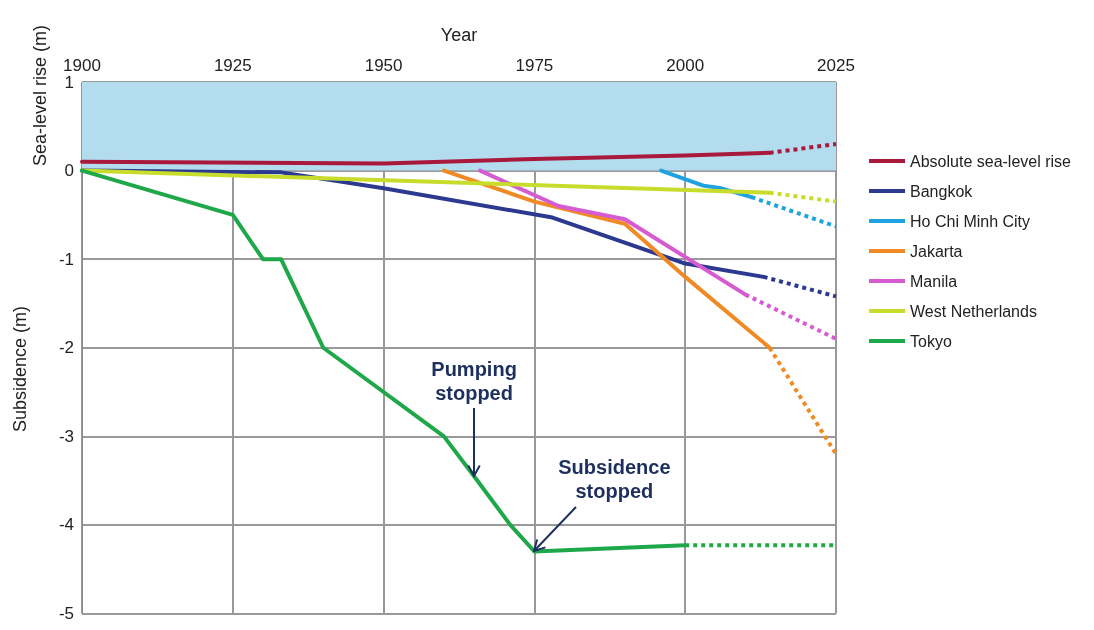  I want to click on y-tick-label: -1, so click(66, 259).